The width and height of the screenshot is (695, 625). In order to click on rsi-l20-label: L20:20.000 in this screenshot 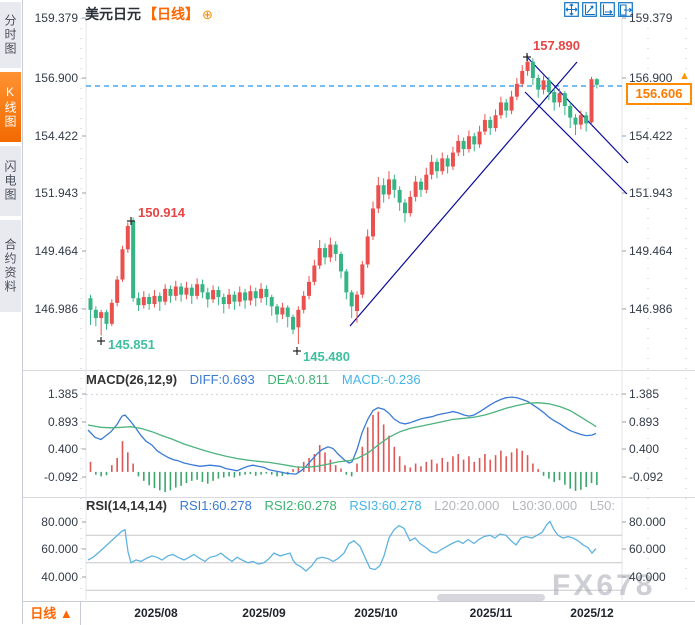, I will do `click(467, 505)`.